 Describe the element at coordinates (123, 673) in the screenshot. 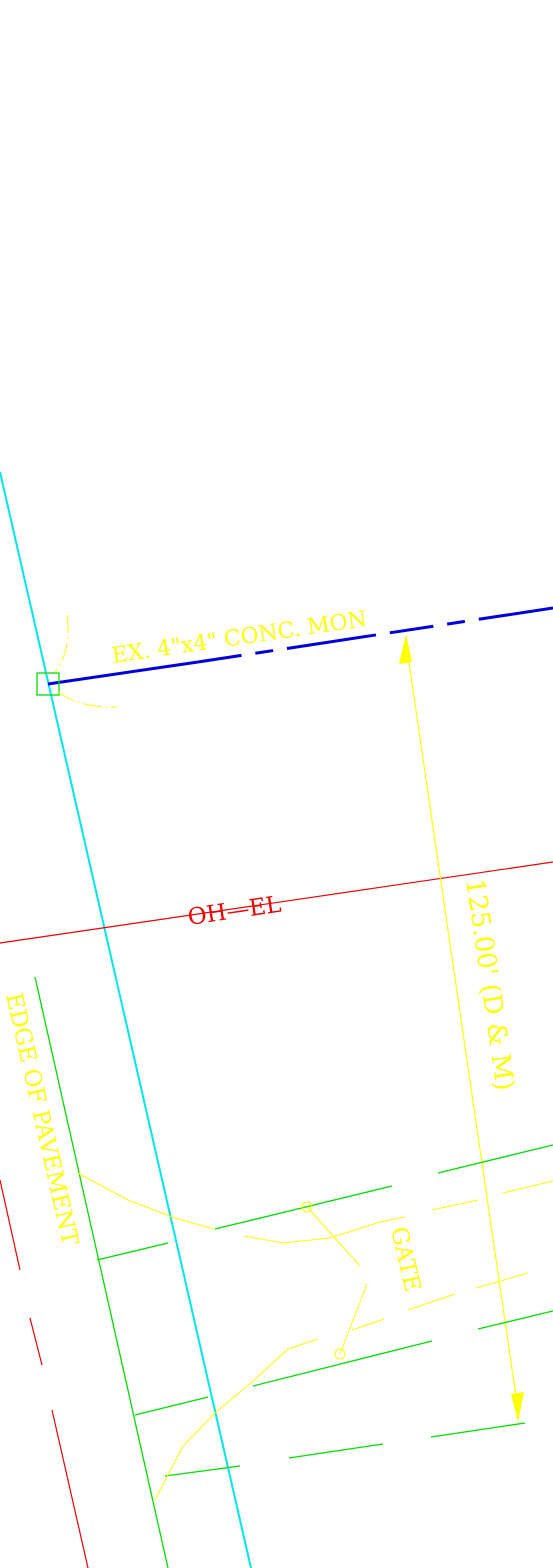

I see `property-line` at that location.